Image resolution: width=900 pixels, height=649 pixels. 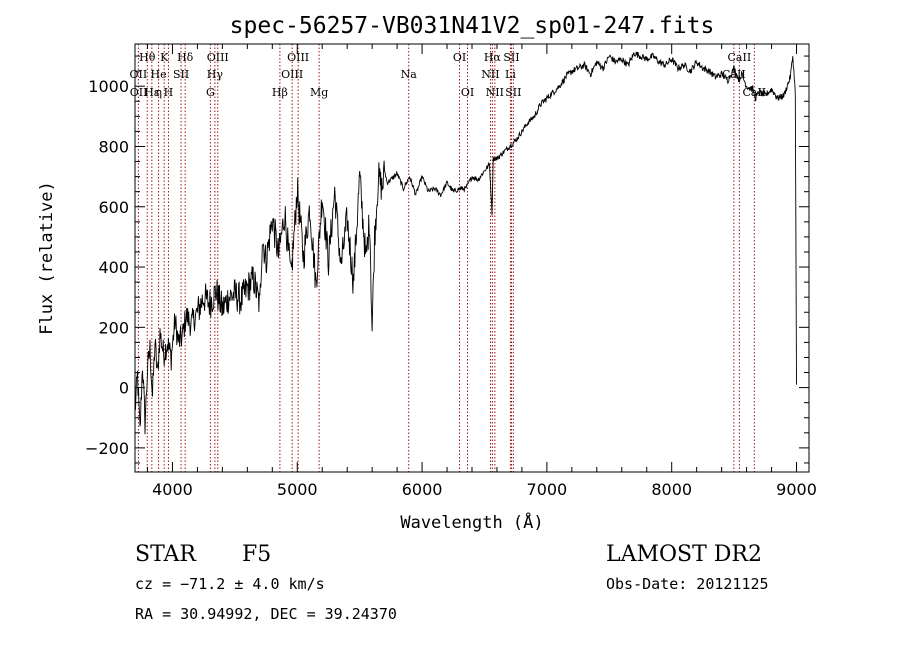 I want to click on y-tick-label: 600, so click(x=113, y=207).